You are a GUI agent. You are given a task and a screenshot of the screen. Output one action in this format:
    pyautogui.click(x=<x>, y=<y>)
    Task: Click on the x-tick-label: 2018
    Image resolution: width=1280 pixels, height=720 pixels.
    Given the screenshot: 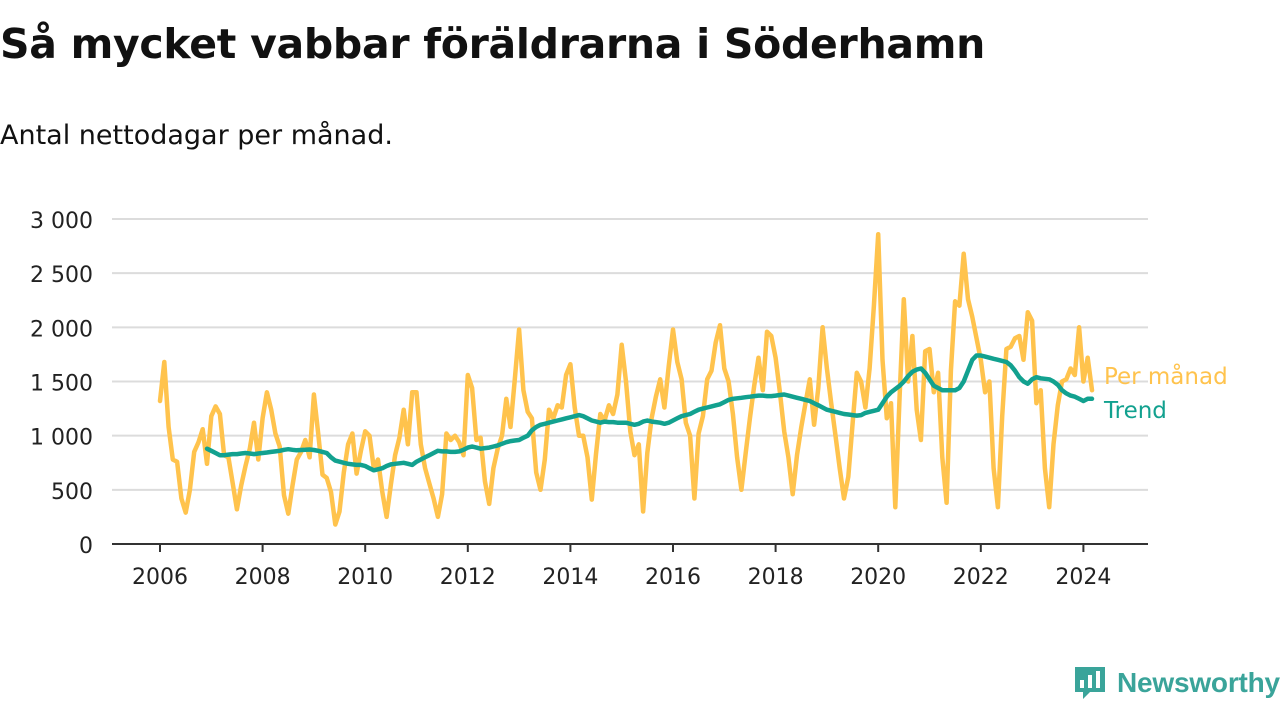 What is the action you would take?
    pyautogui.click(x=776, y=577)
    